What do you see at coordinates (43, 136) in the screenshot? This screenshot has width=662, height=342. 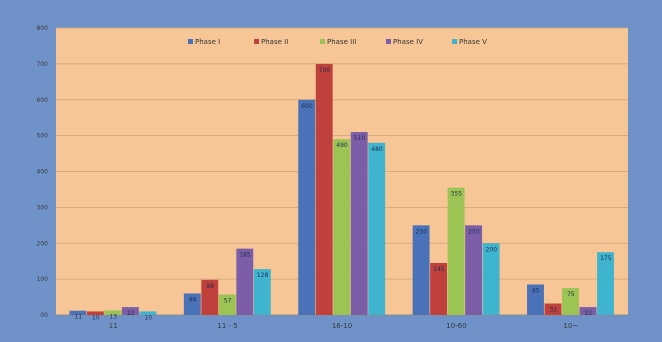 I see `y-tick-label: 500` at bounding box center [43, 136].